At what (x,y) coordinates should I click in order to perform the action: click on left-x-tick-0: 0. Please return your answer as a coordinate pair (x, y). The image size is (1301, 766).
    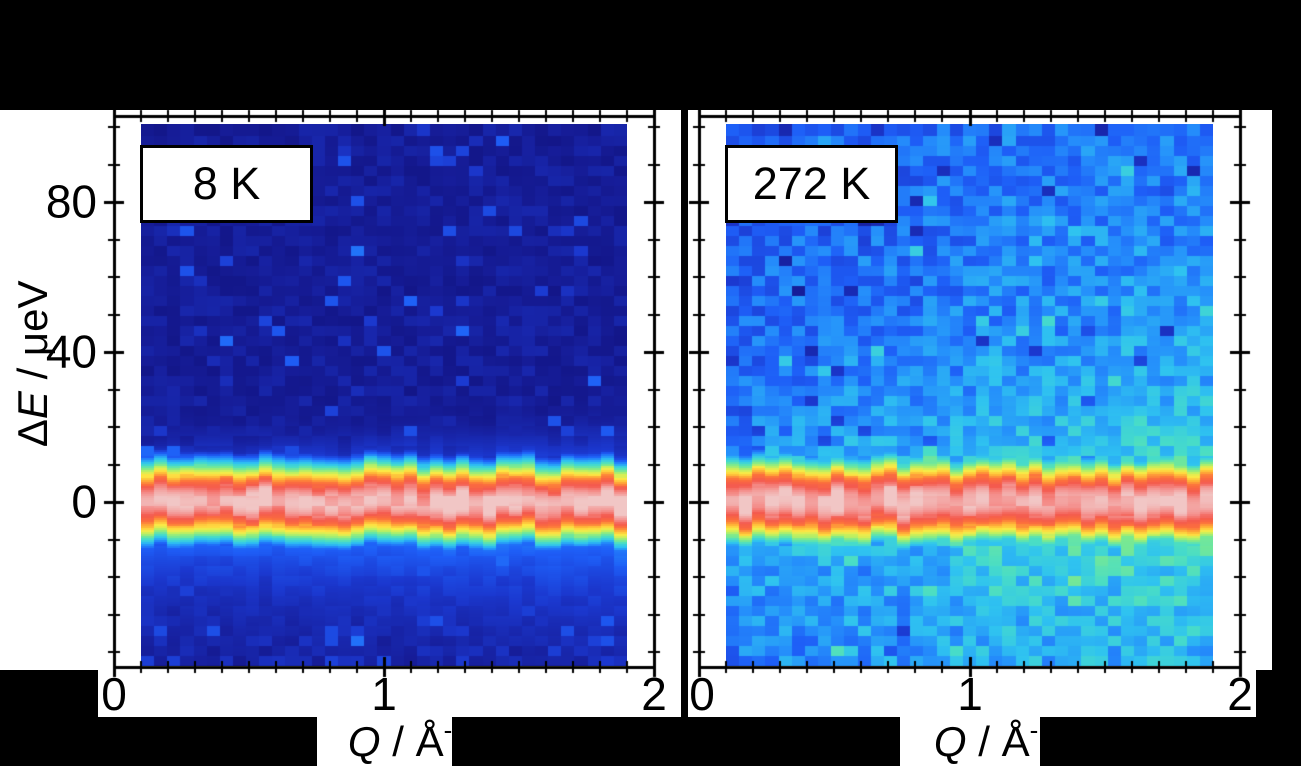
    Looking at the image, I should click on (114, 694).